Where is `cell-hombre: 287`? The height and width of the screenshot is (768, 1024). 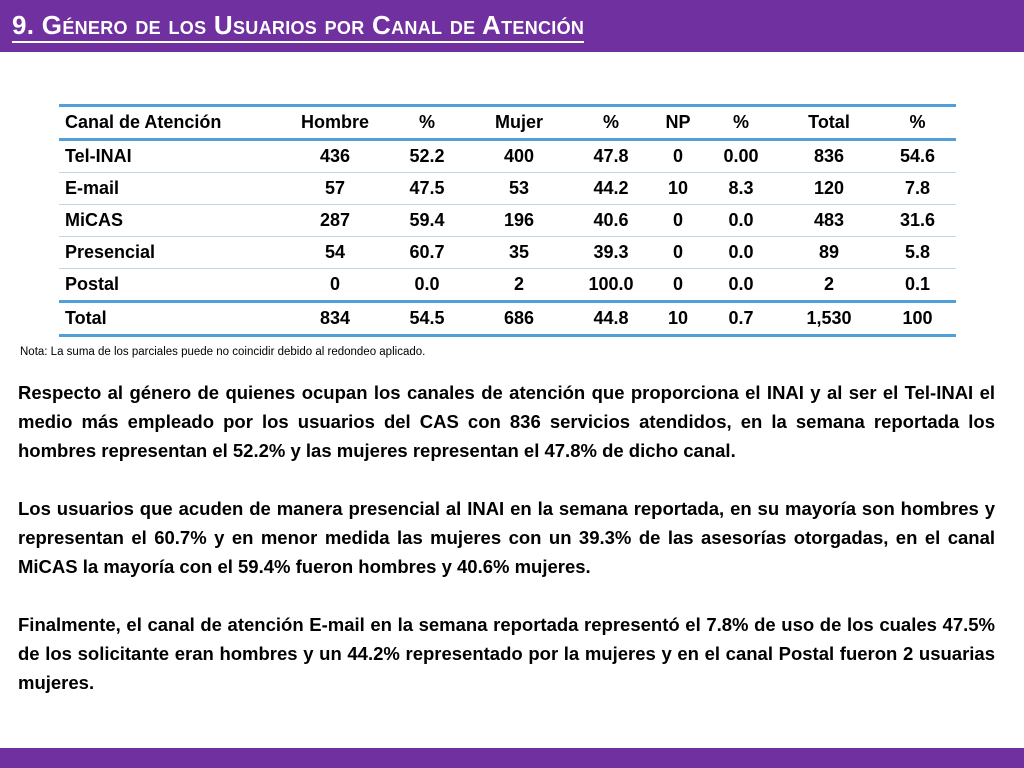 cell-hombre: 287 is located at coordinates (335, 220).